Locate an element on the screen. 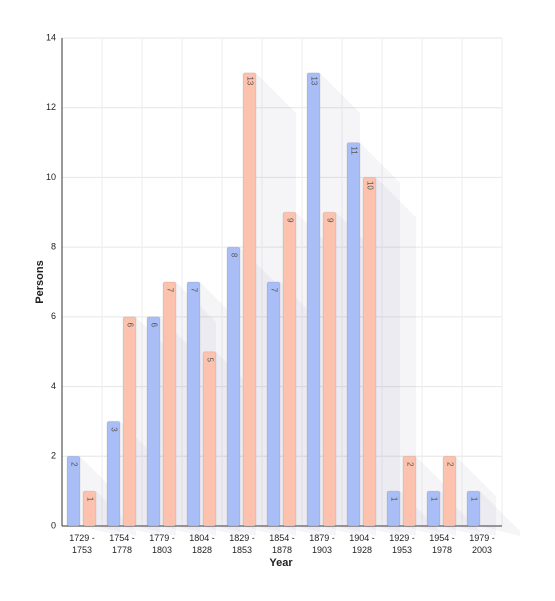  x-tick-label: 1854 - 1878 is located at coordinates (282, 544).